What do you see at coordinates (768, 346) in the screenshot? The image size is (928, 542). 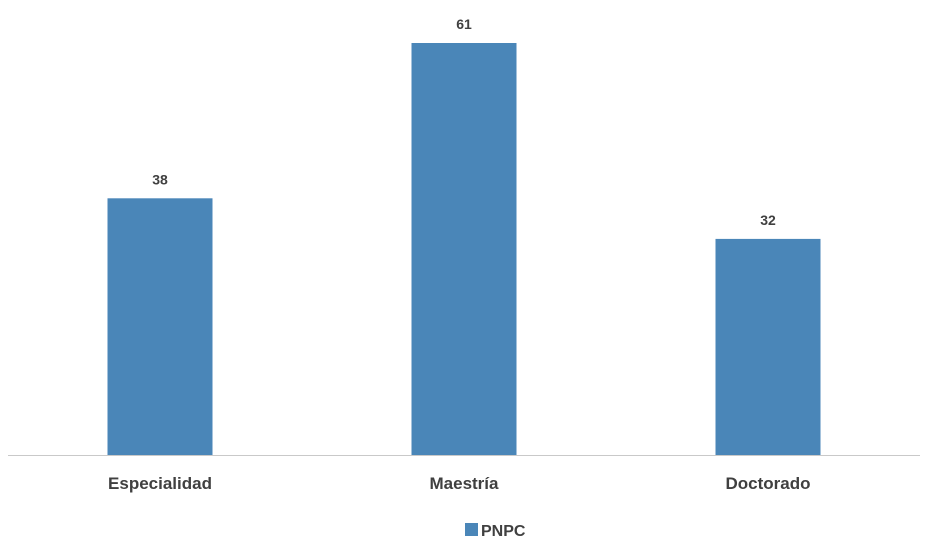 I see `bar-doctorado` at bounding box center [768, 346].